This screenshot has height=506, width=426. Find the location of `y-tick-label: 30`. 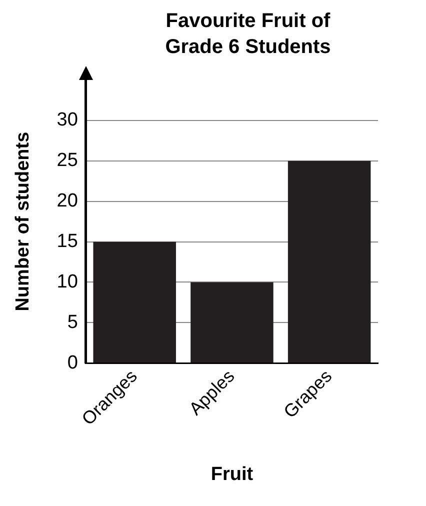

y-tick-label: 30 is located at coordinates (67, 120).